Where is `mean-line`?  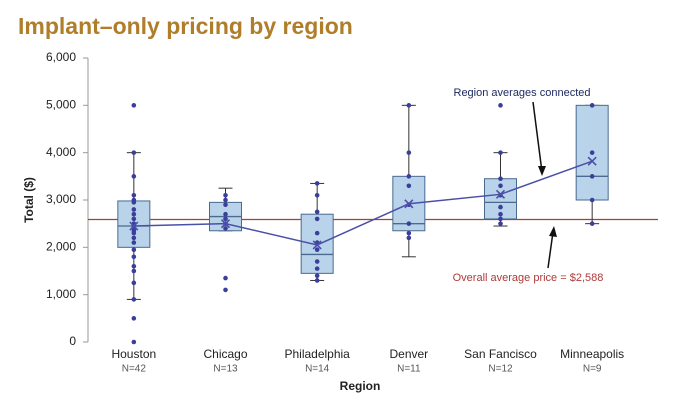 mean-line is located at coordinates (363, 203).